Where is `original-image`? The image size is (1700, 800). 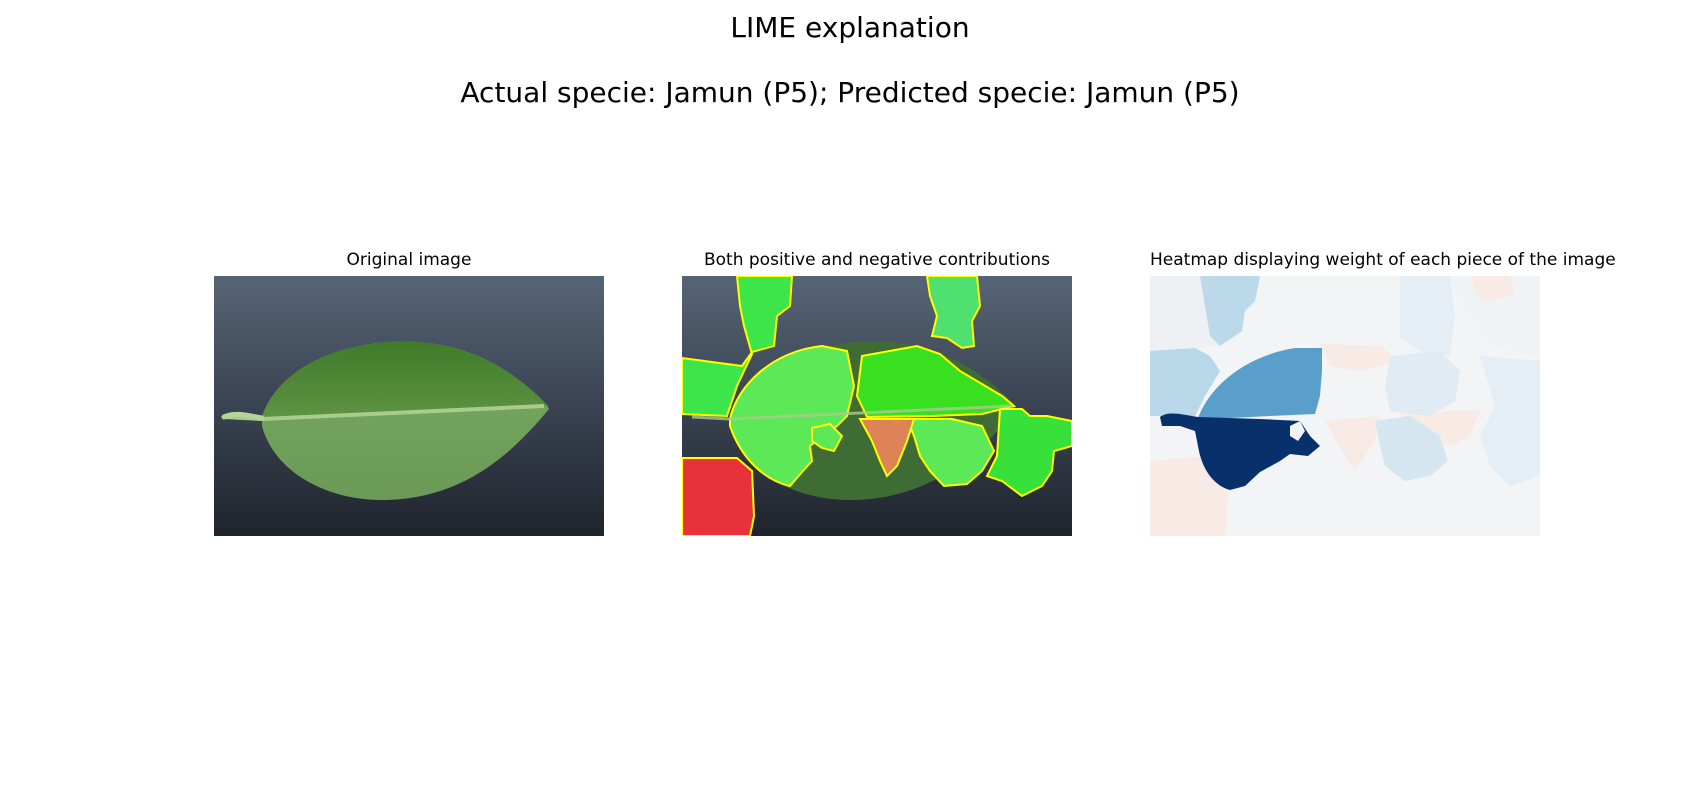
original-image is located at coordinates (409, 406).